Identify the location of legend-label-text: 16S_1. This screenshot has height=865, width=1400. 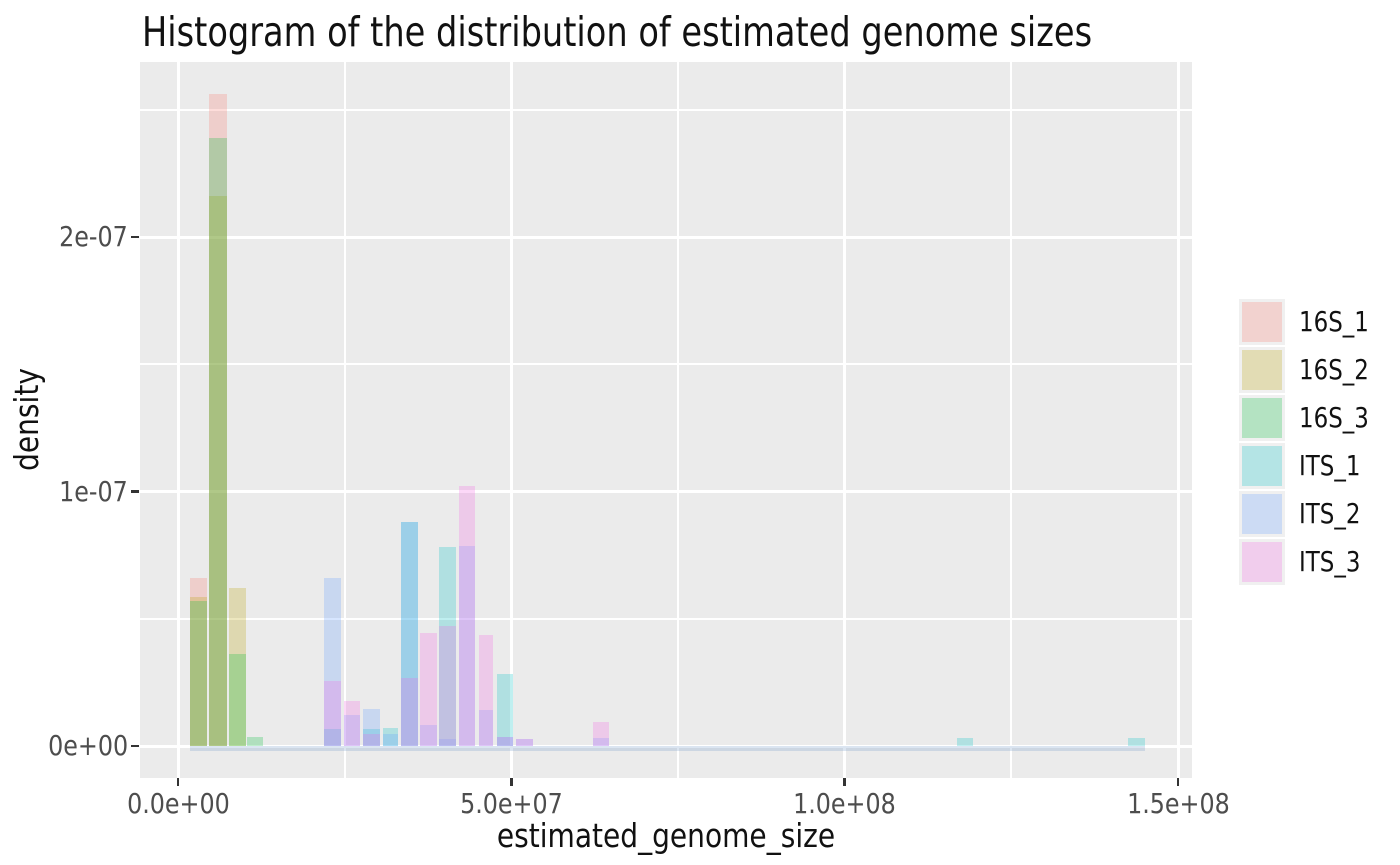
(1334, 321).